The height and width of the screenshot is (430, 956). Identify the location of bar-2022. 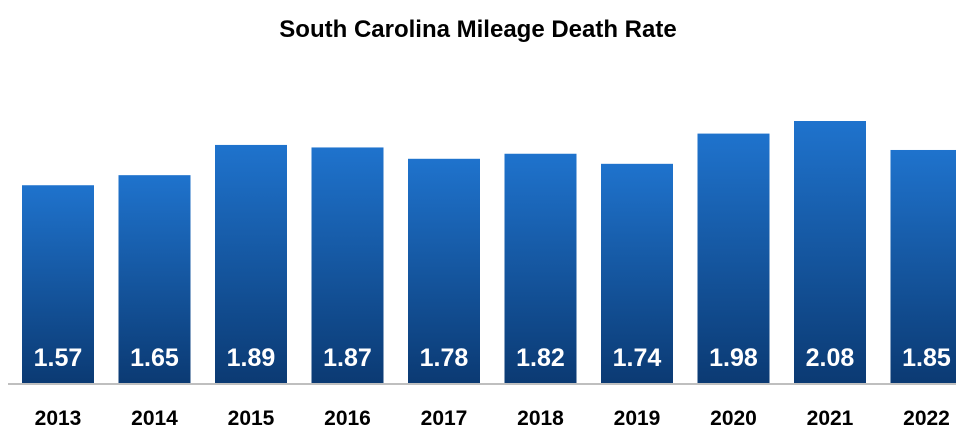
(923, 266).